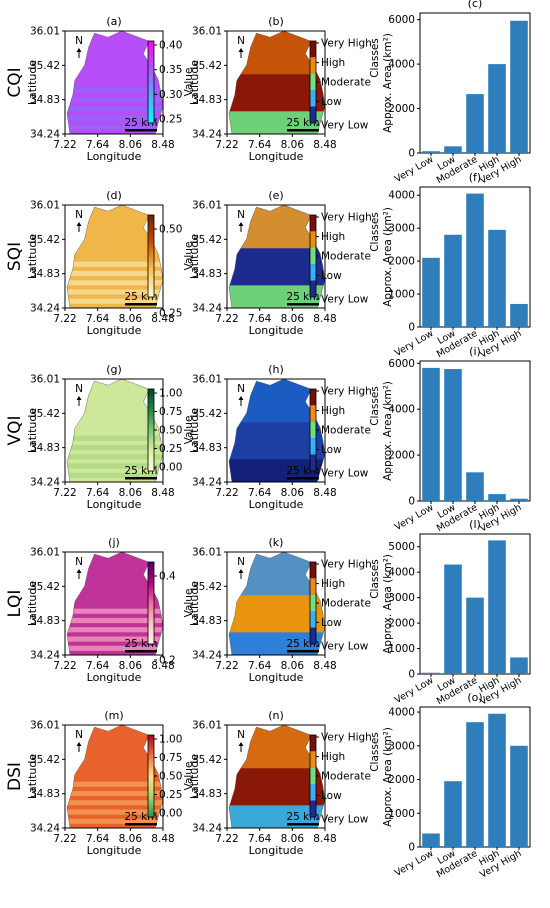 This screenshot has height=908, width=550. What do you see at coordinates (170, 70) in the screenshot?
I see `colorbar-tick-label: 0.35` at bounding box center [170, 70].